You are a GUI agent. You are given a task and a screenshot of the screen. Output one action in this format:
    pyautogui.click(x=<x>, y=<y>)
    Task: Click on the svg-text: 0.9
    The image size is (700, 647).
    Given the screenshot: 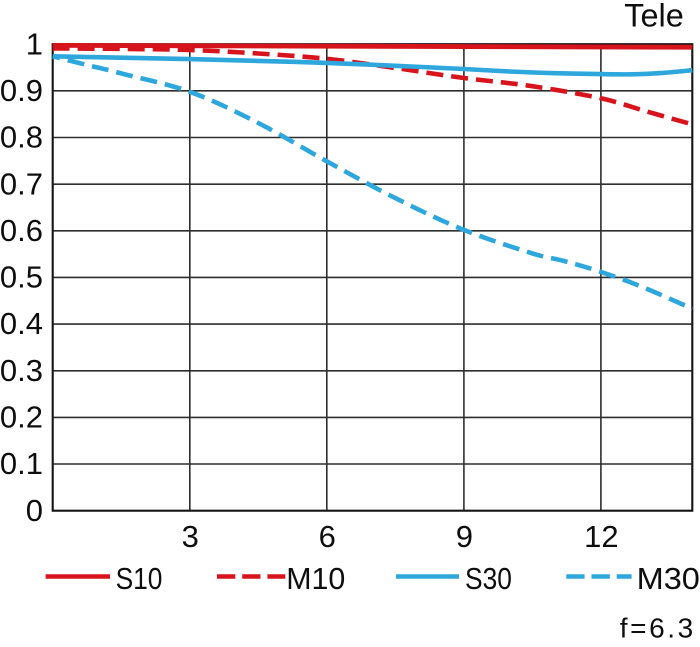 What is the action you would take?
    pyautogui.click(x=21, y=90)
    